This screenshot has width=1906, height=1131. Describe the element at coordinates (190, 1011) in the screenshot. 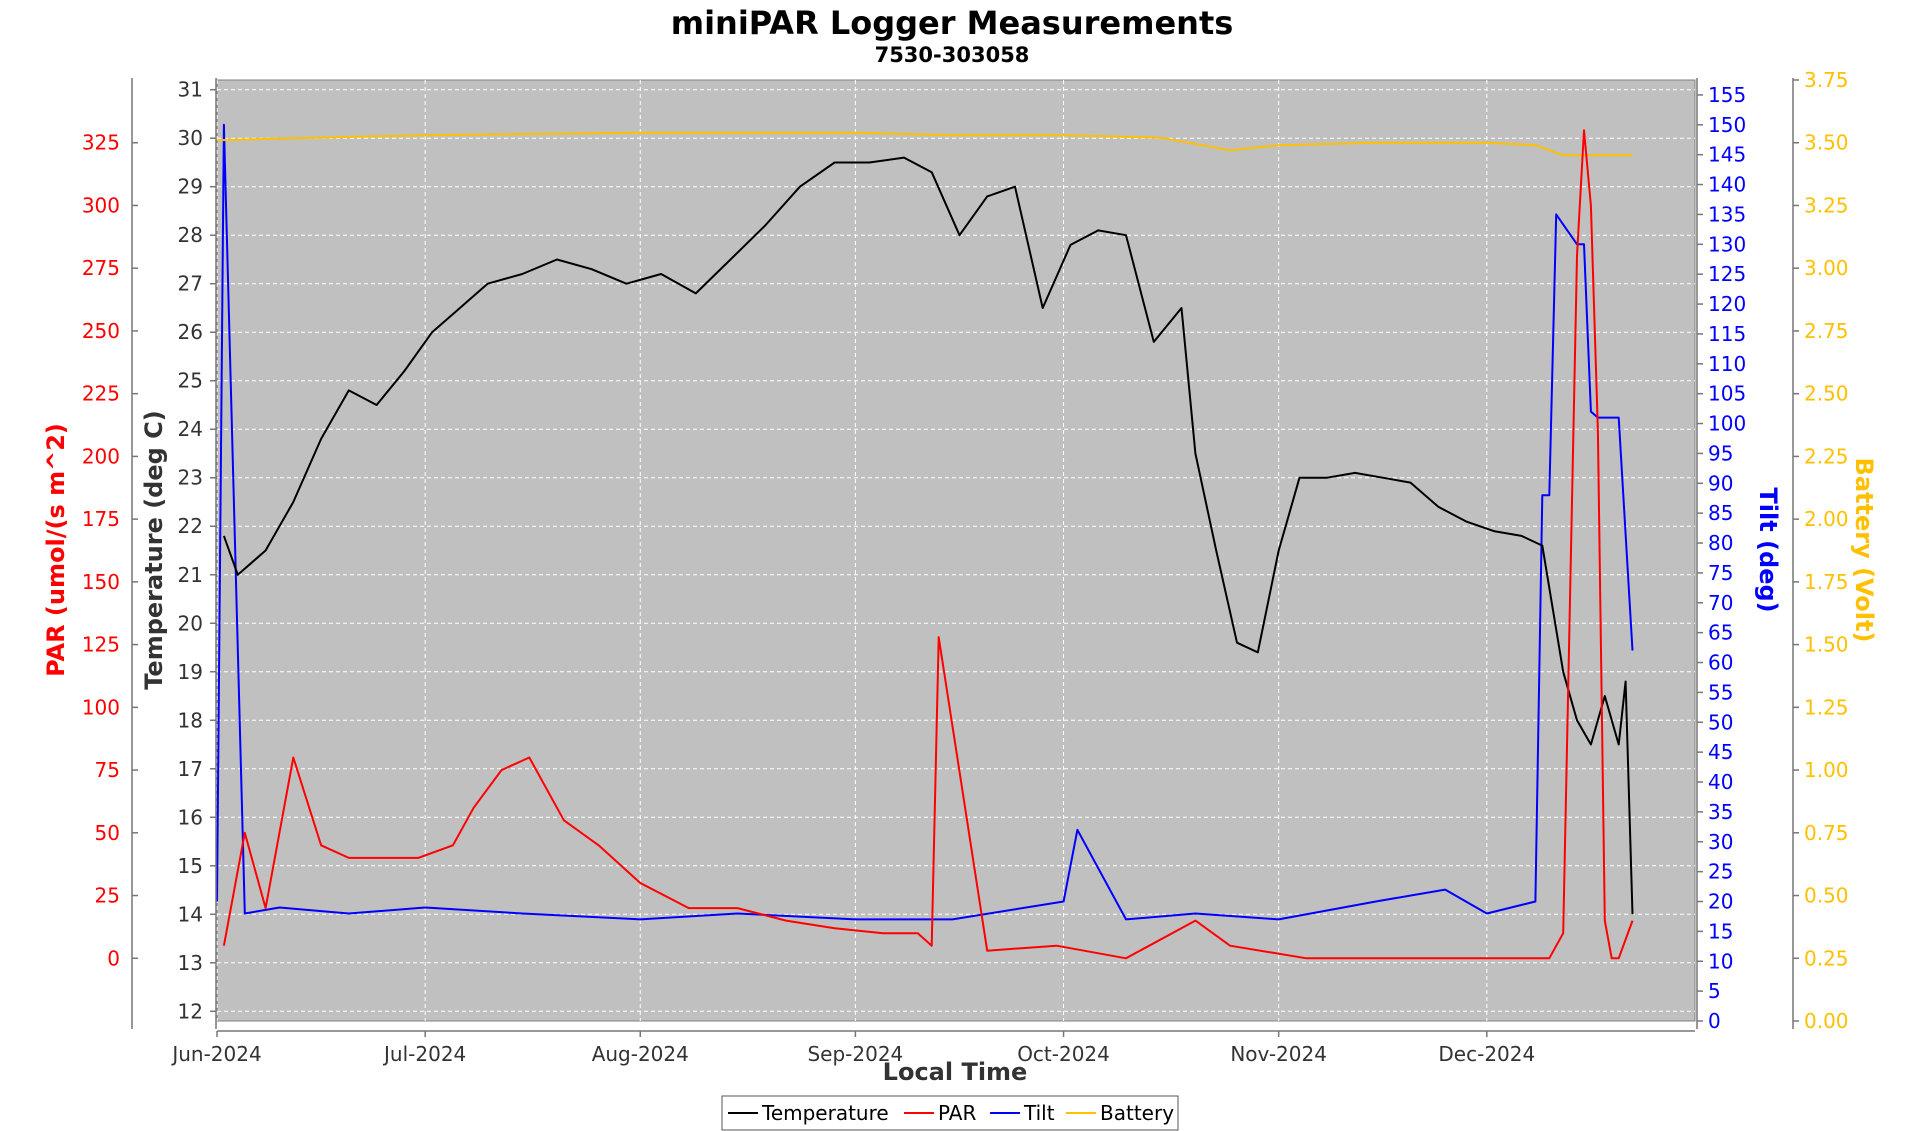

I see `tick-label-temperature: 12` at that location.